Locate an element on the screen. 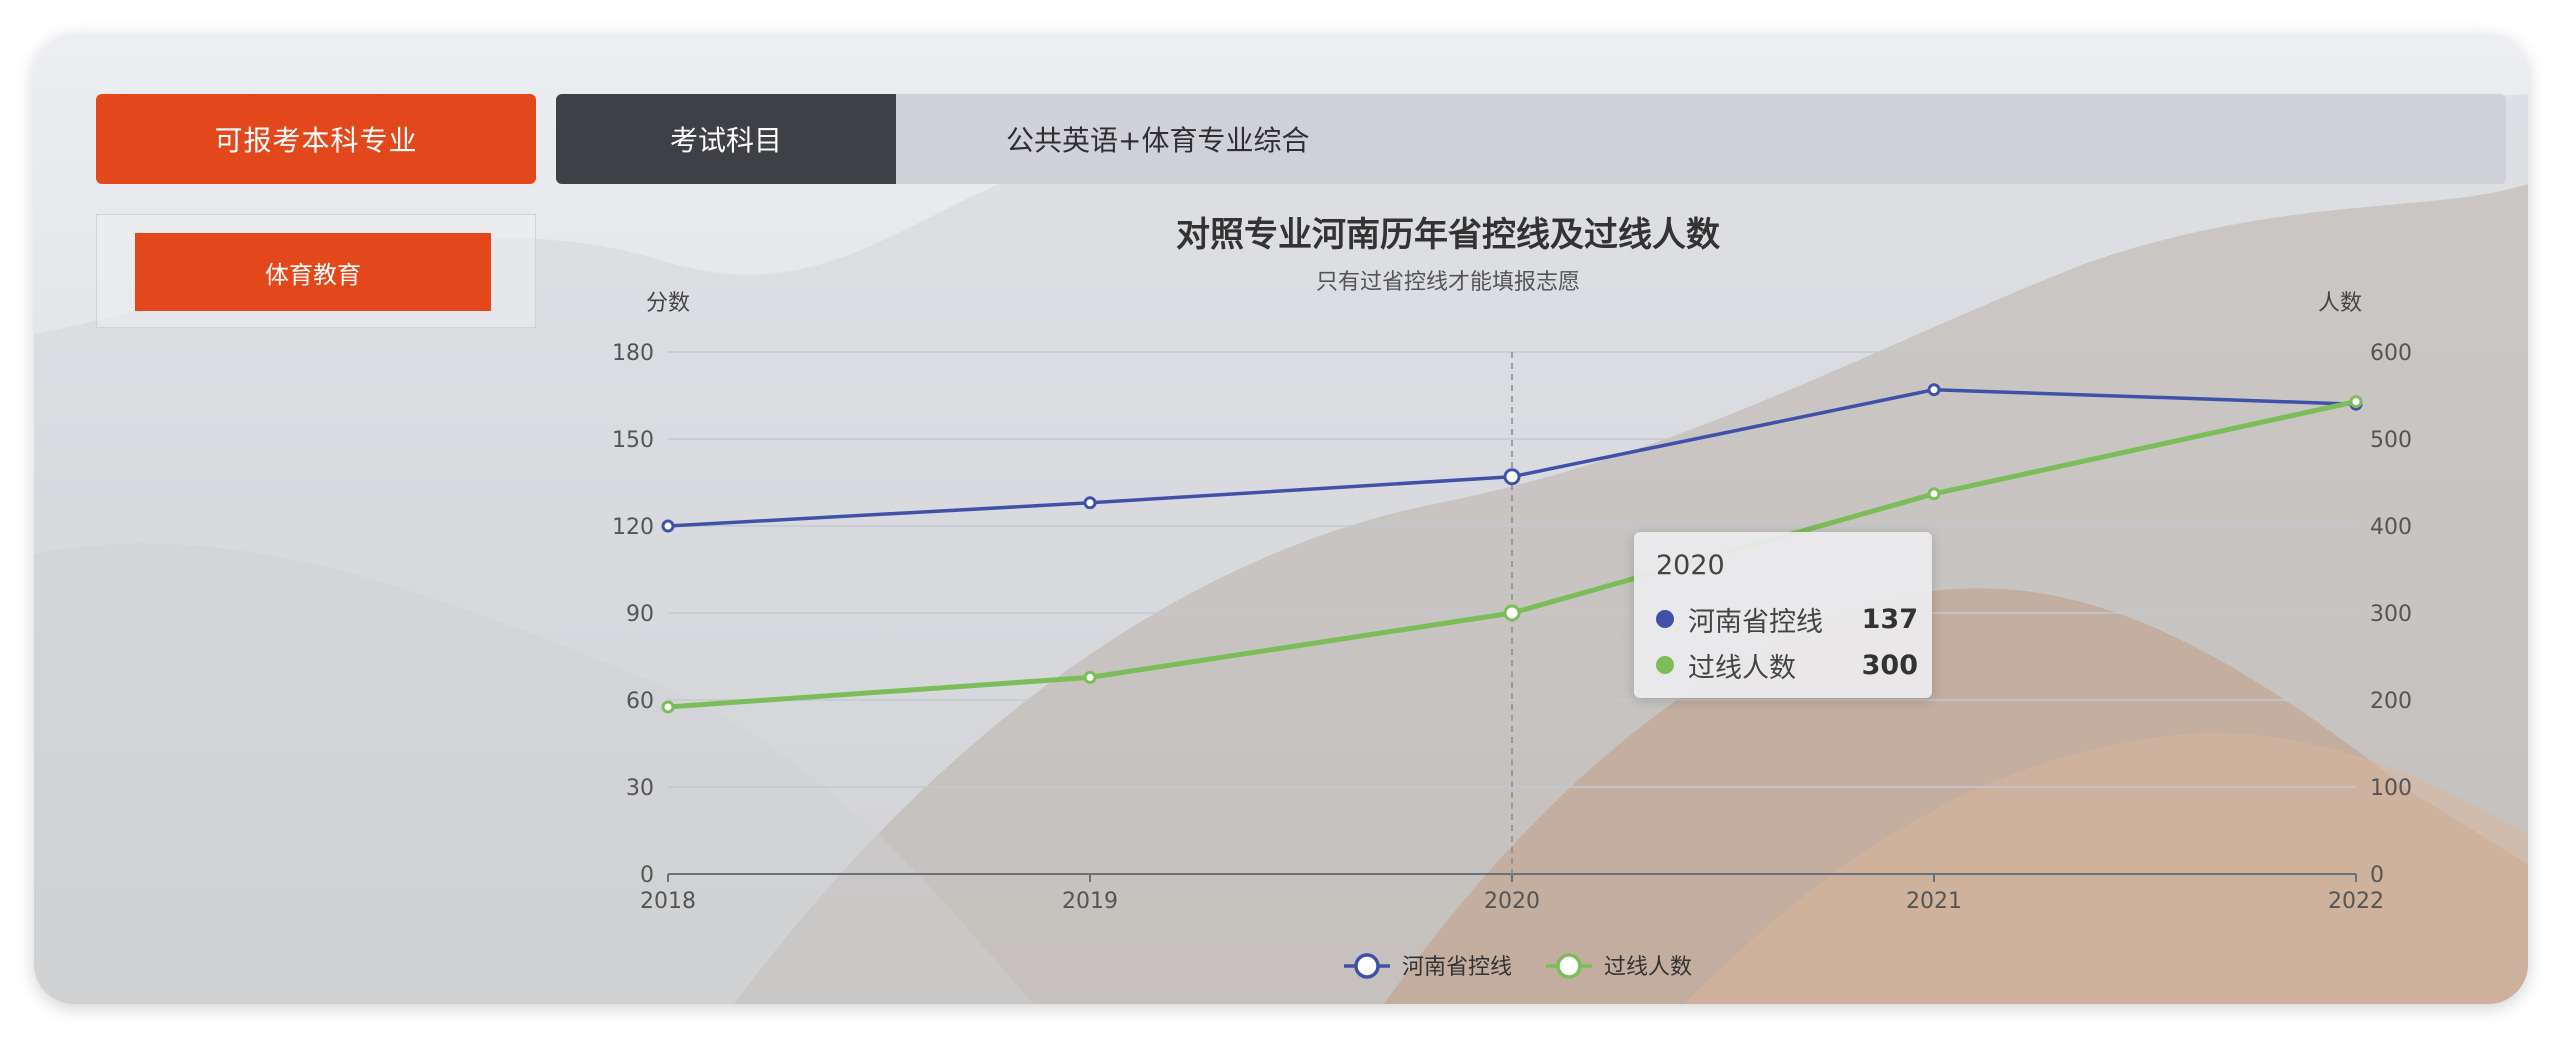 The width and height of the screenshot is (2564, 1040). exam-subject-bar: 考试科目 公共英语+体育专业综合 is located at coordinates (1531, 139).